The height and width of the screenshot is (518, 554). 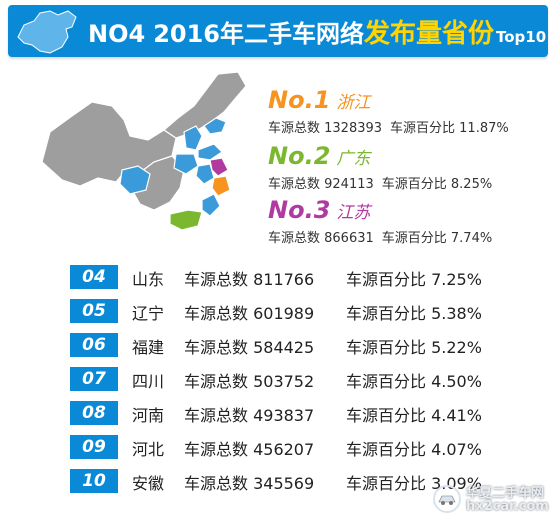 What do you see at coordinates (428, 34) in the screenshot?
I see `title-highlight: 发布量省份` at bounding box center [428, 34].